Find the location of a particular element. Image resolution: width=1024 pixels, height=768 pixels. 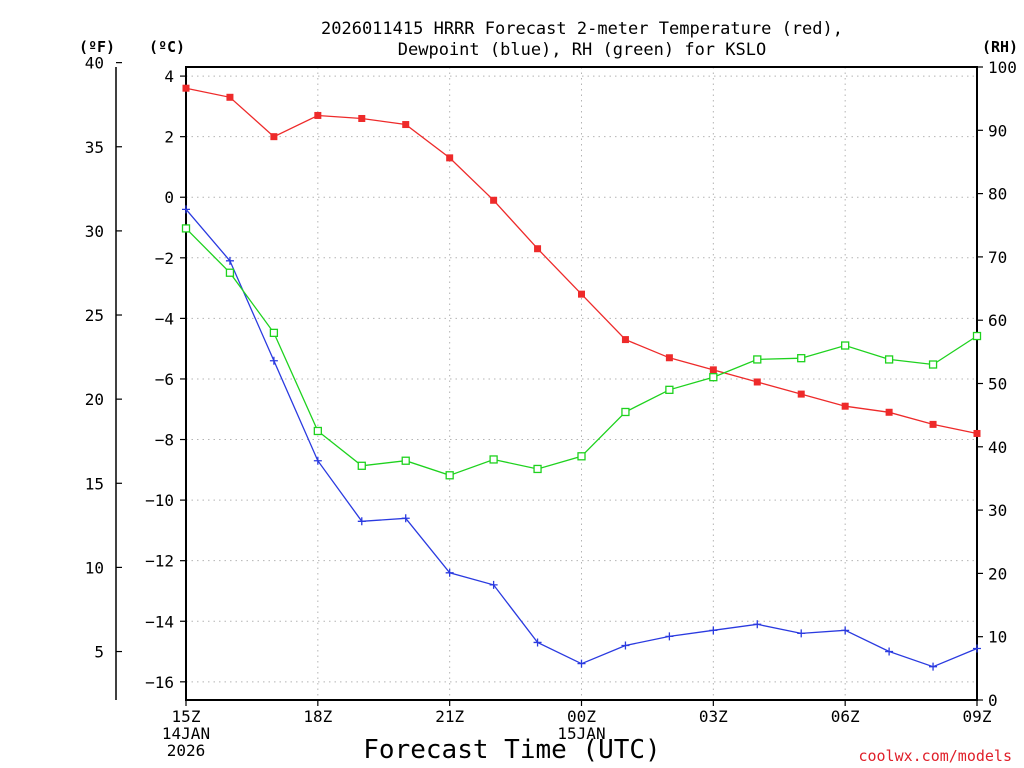

fahrenheit-tick-label: 35 is located at coordinates (94, 147).